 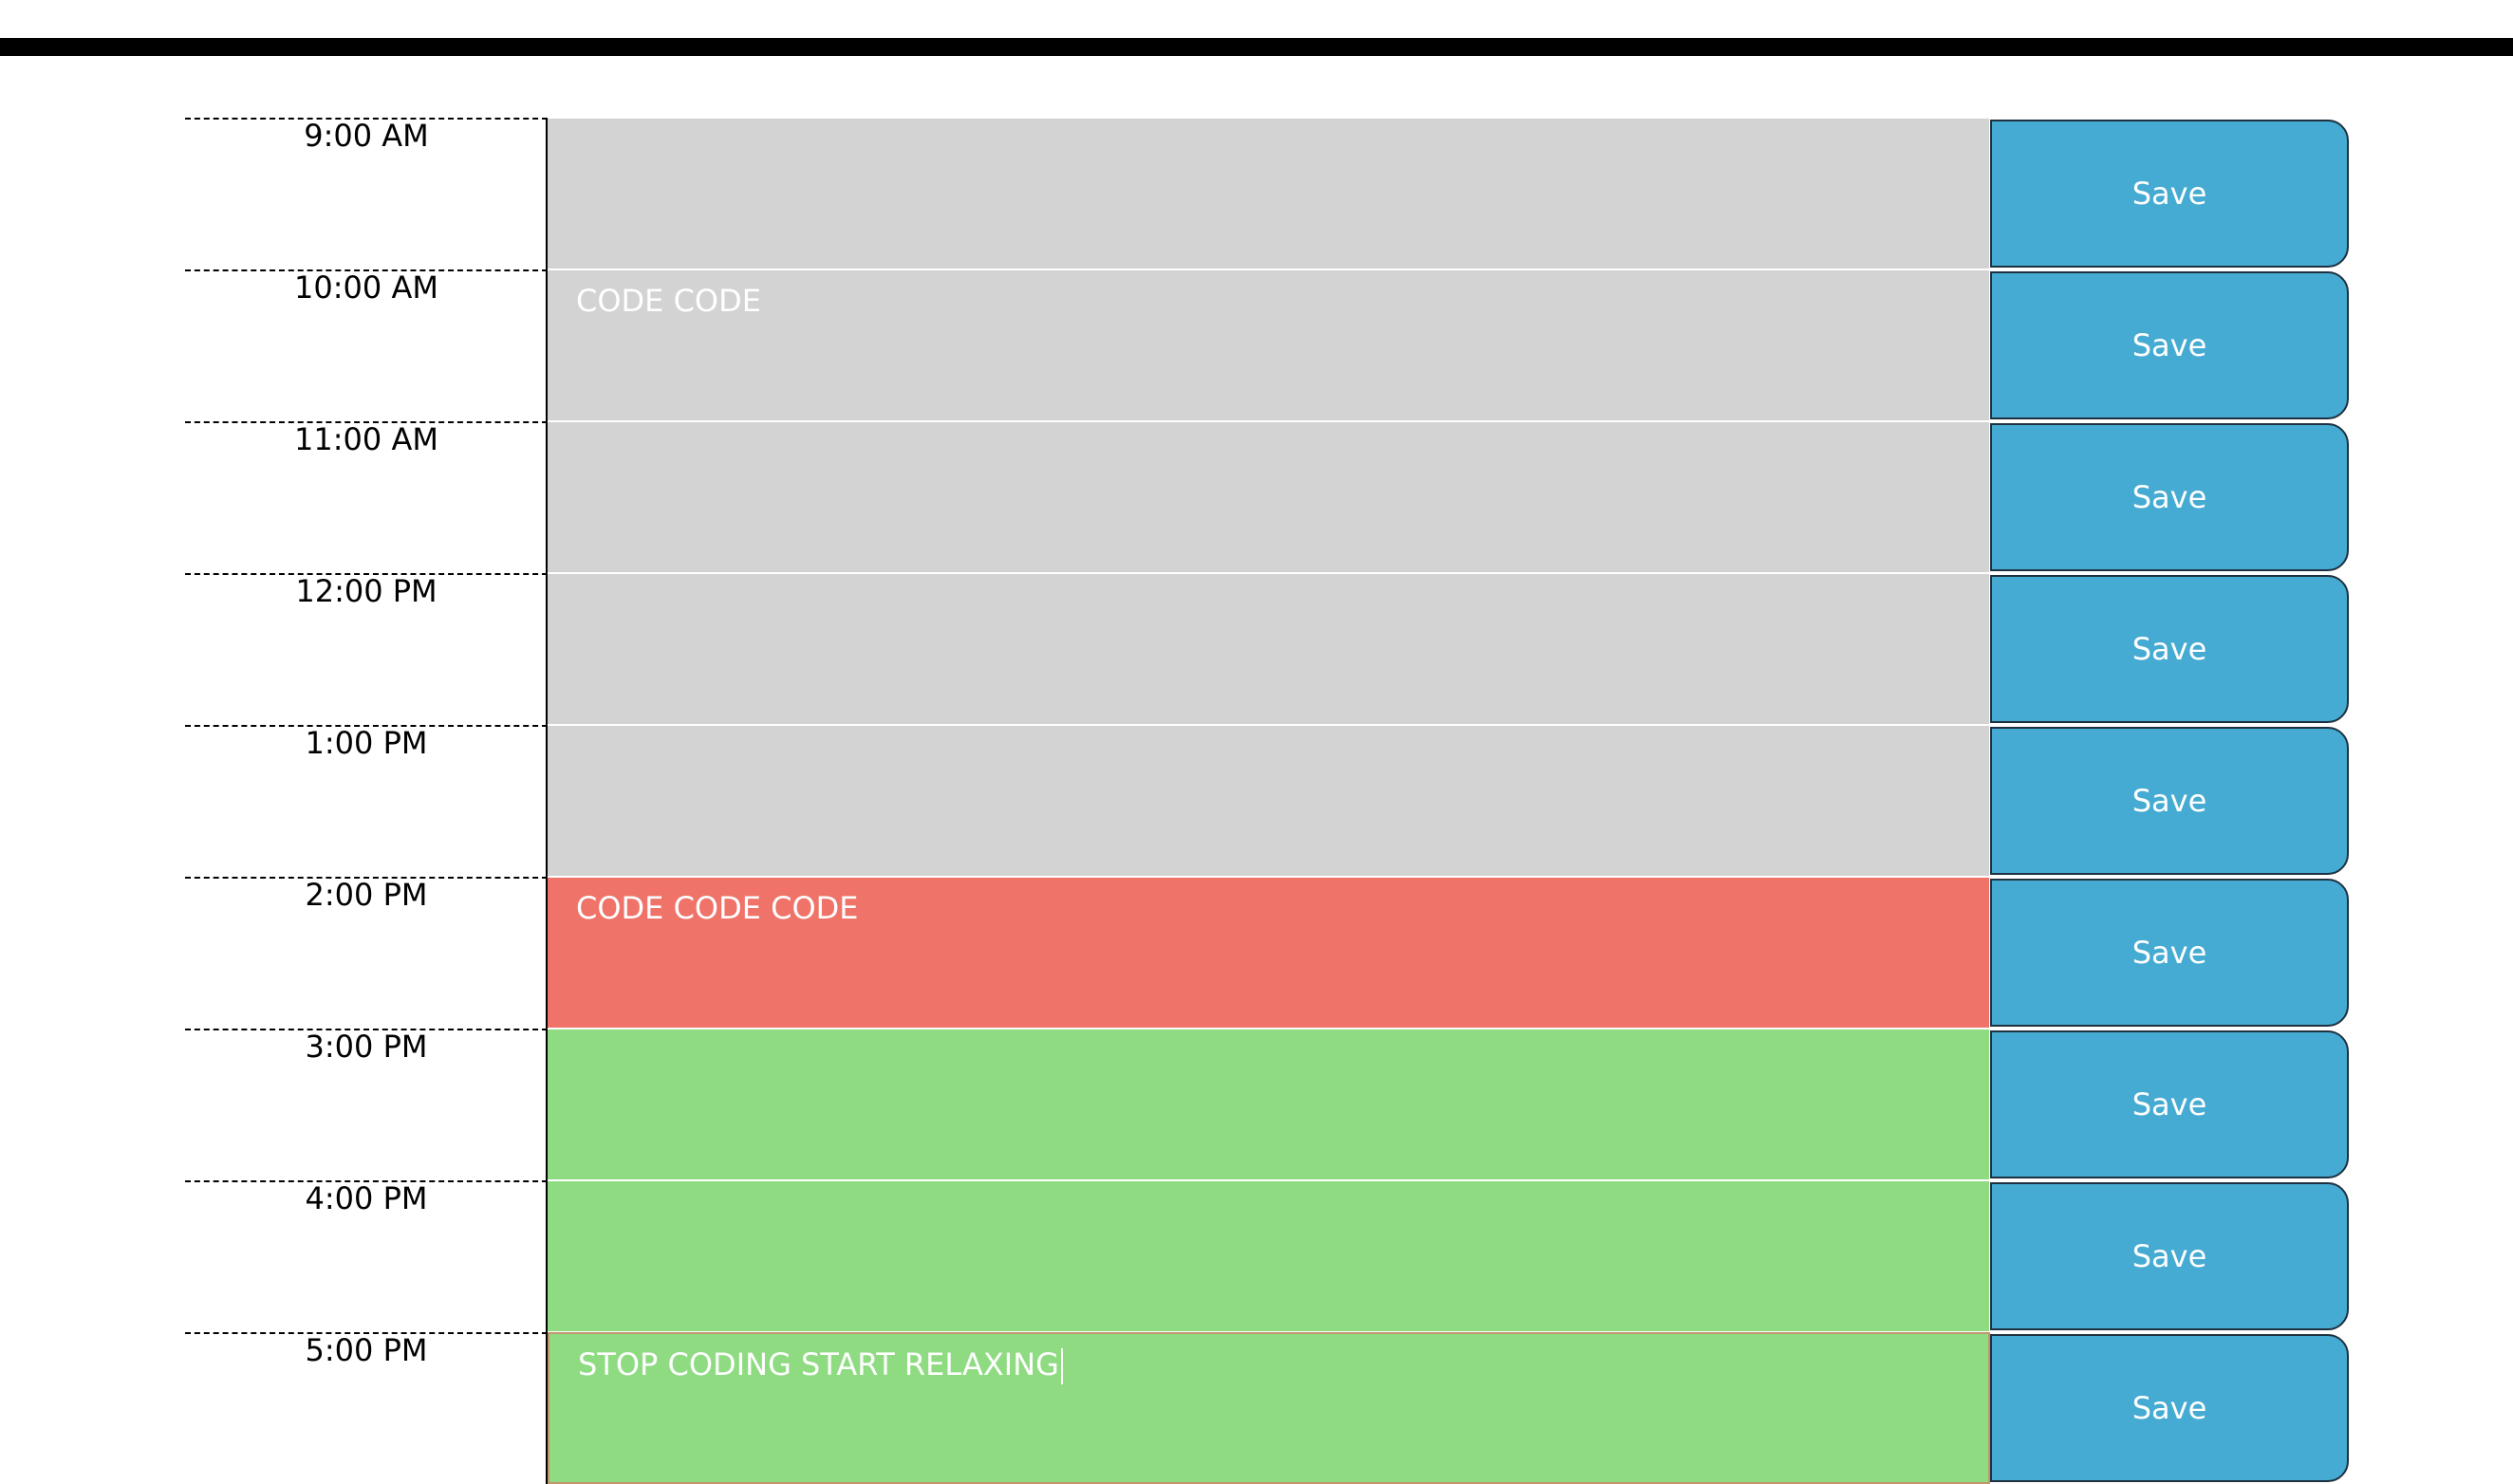 What do you see at coordinates (366, 649) in the screenshot?
I see `hour-cell: 12:00 PM` at bounding box center [366, 649].